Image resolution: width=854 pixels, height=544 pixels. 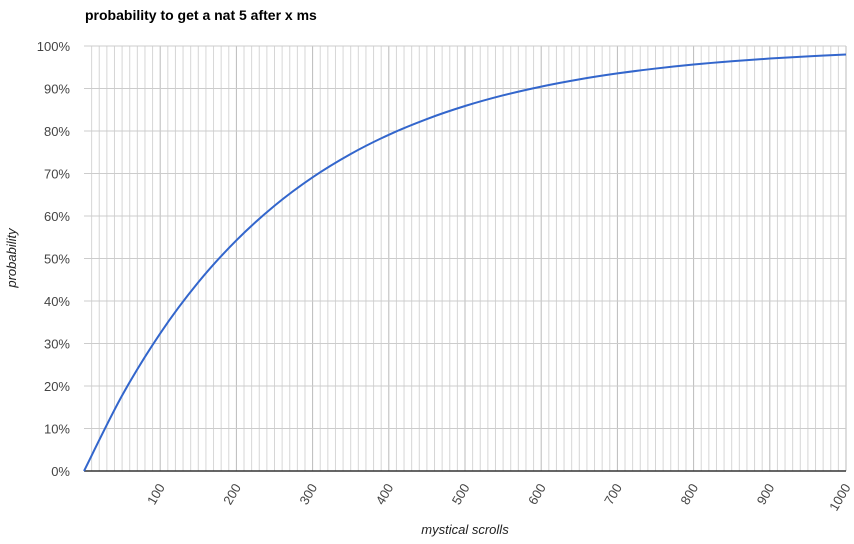 What do you see at coordinates (766, 494) in the screenshot?
I see `x-tick-label: 900` at bounding box center [766, 494].